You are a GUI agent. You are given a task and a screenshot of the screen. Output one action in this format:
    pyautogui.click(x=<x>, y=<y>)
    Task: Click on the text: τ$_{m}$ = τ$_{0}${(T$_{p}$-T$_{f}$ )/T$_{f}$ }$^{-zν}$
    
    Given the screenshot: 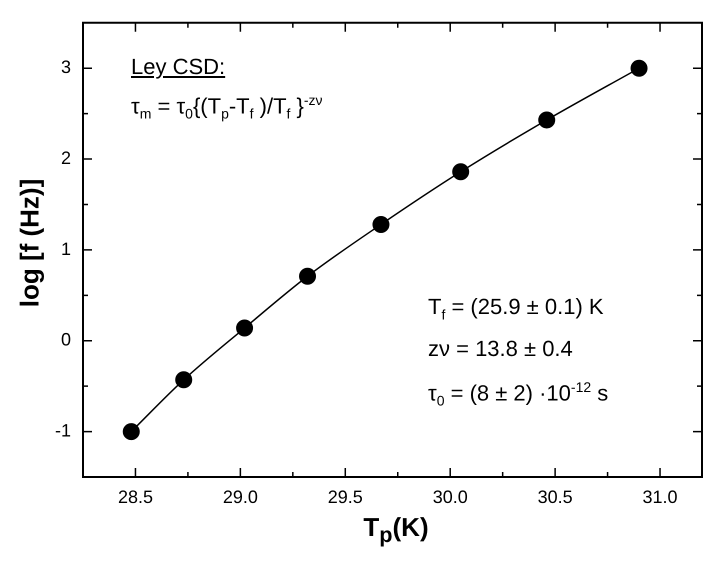 What is the action you would take?
    pyautogui.click(x=227, y=107)
    